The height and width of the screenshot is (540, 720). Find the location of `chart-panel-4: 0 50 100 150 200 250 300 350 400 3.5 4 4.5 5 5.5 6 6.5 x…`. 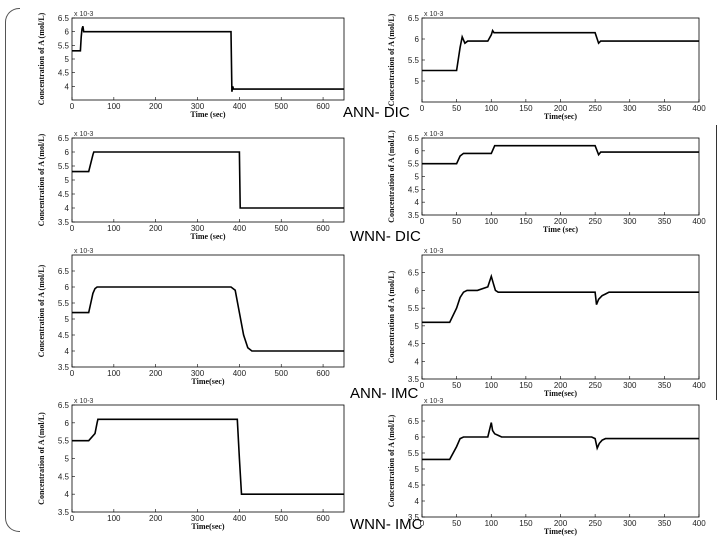

chart-panel-4: 0 50 100 150 200 250 300 350 400 3.5 4 4.5 5 5.5 6 6.5 x… is located at coordinates (546, 182).